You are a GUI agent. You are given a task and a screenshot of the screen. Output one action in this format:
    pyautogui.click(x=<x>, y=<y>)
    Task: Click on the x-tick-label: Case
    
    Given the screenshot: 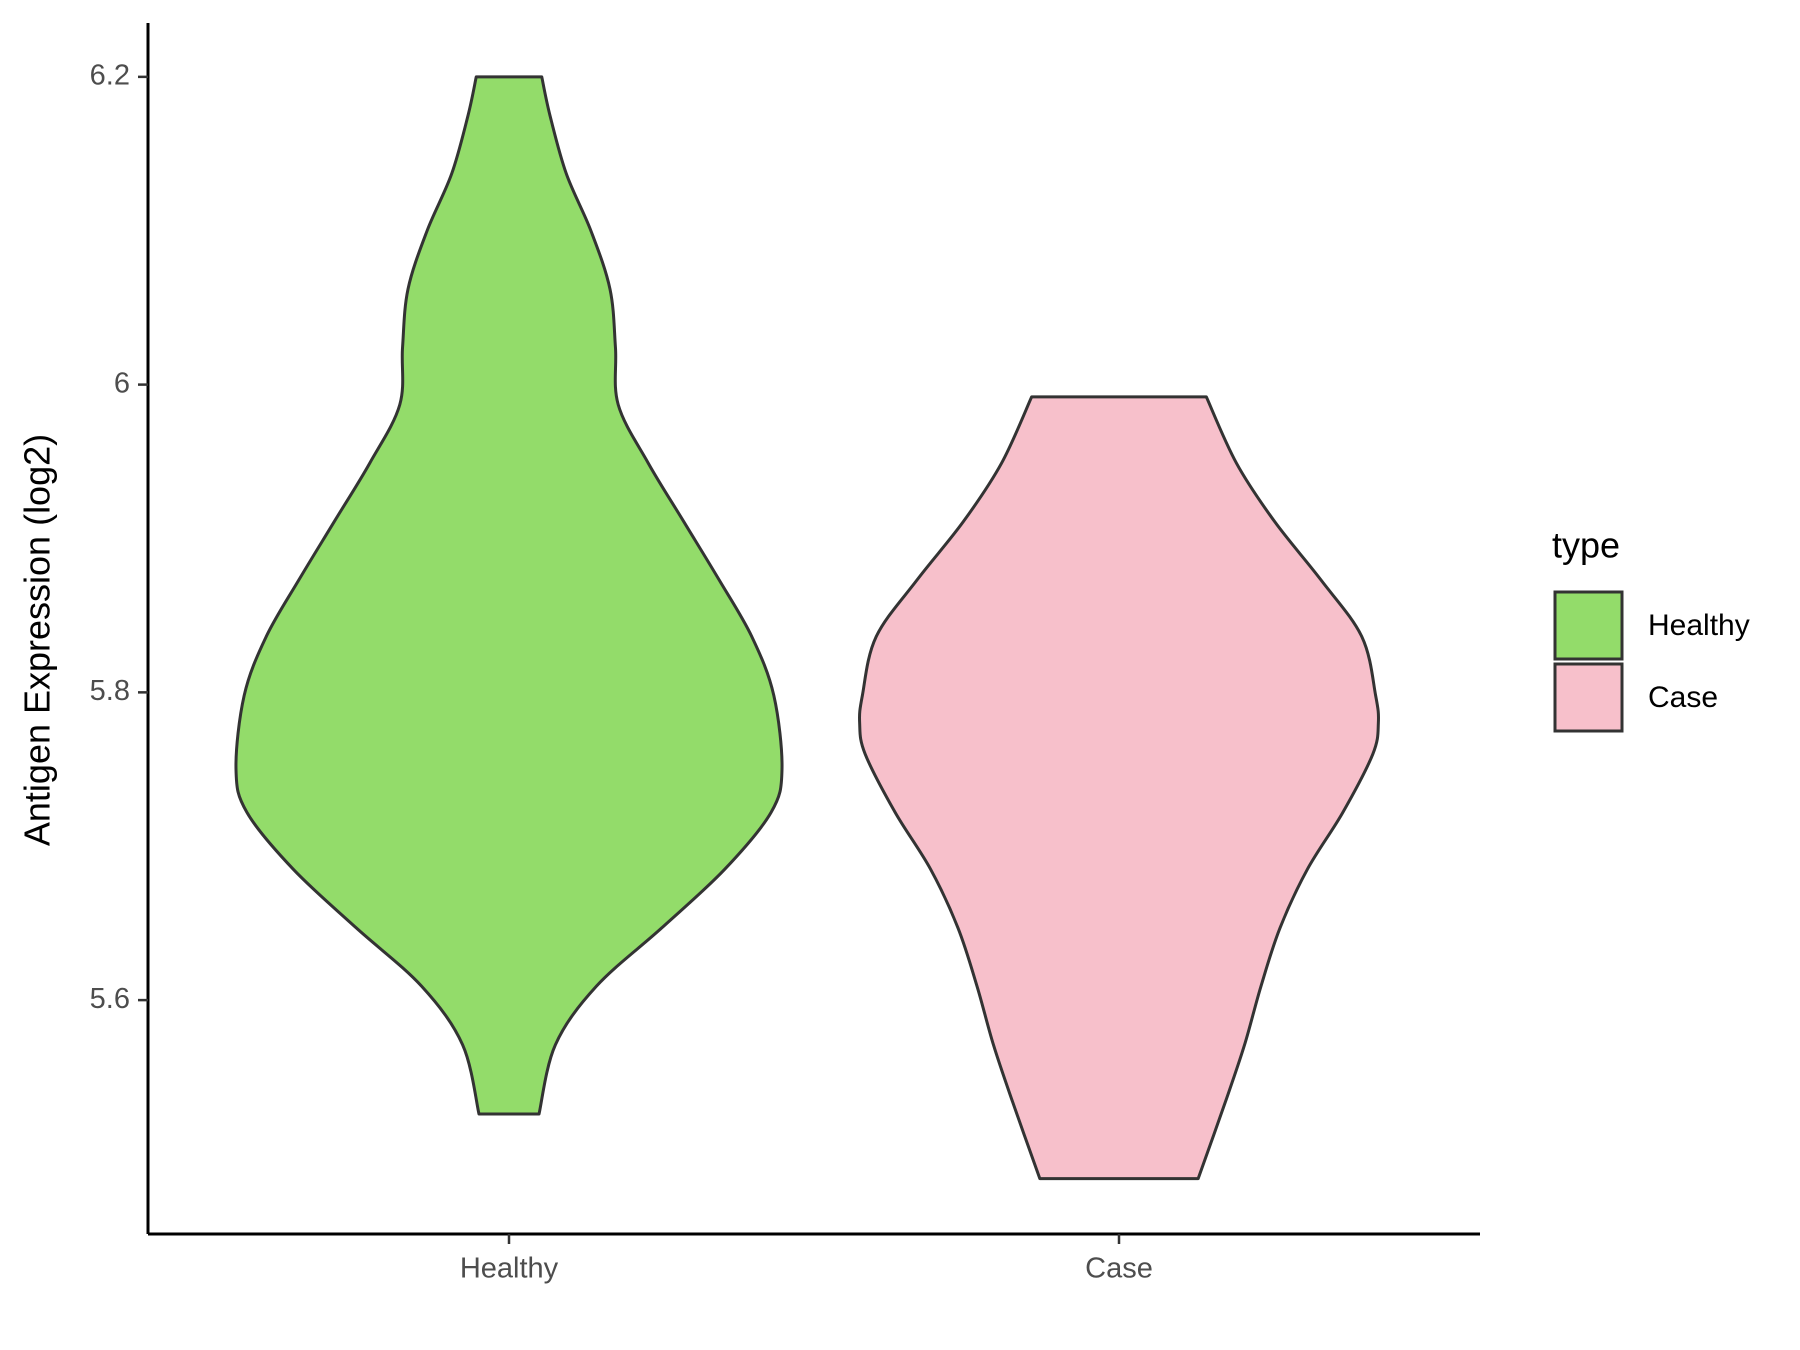 What is the action you would take?
    pyautogui.click(x=1119, y=1269)
    